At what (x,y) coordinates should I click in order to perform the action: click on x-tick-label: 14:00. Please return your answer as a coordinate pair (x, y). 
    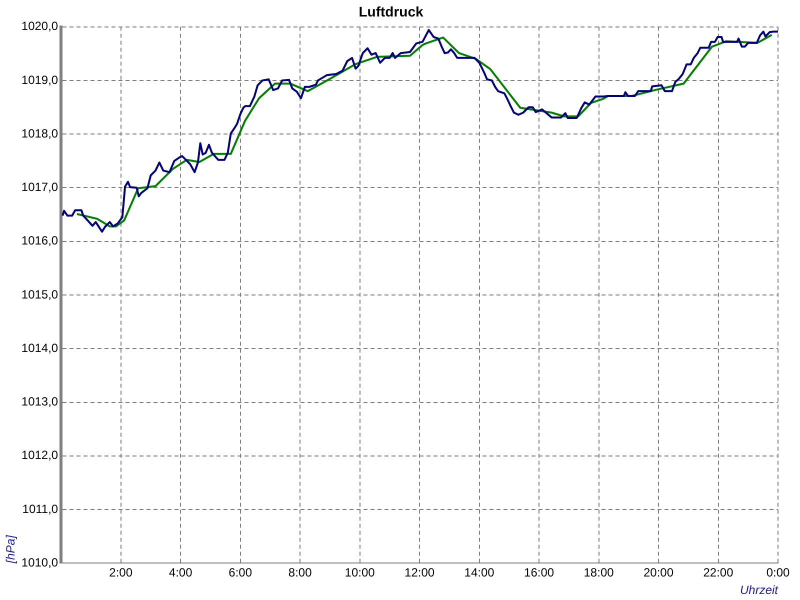
    Looking at the image, I should click on (479, 573).